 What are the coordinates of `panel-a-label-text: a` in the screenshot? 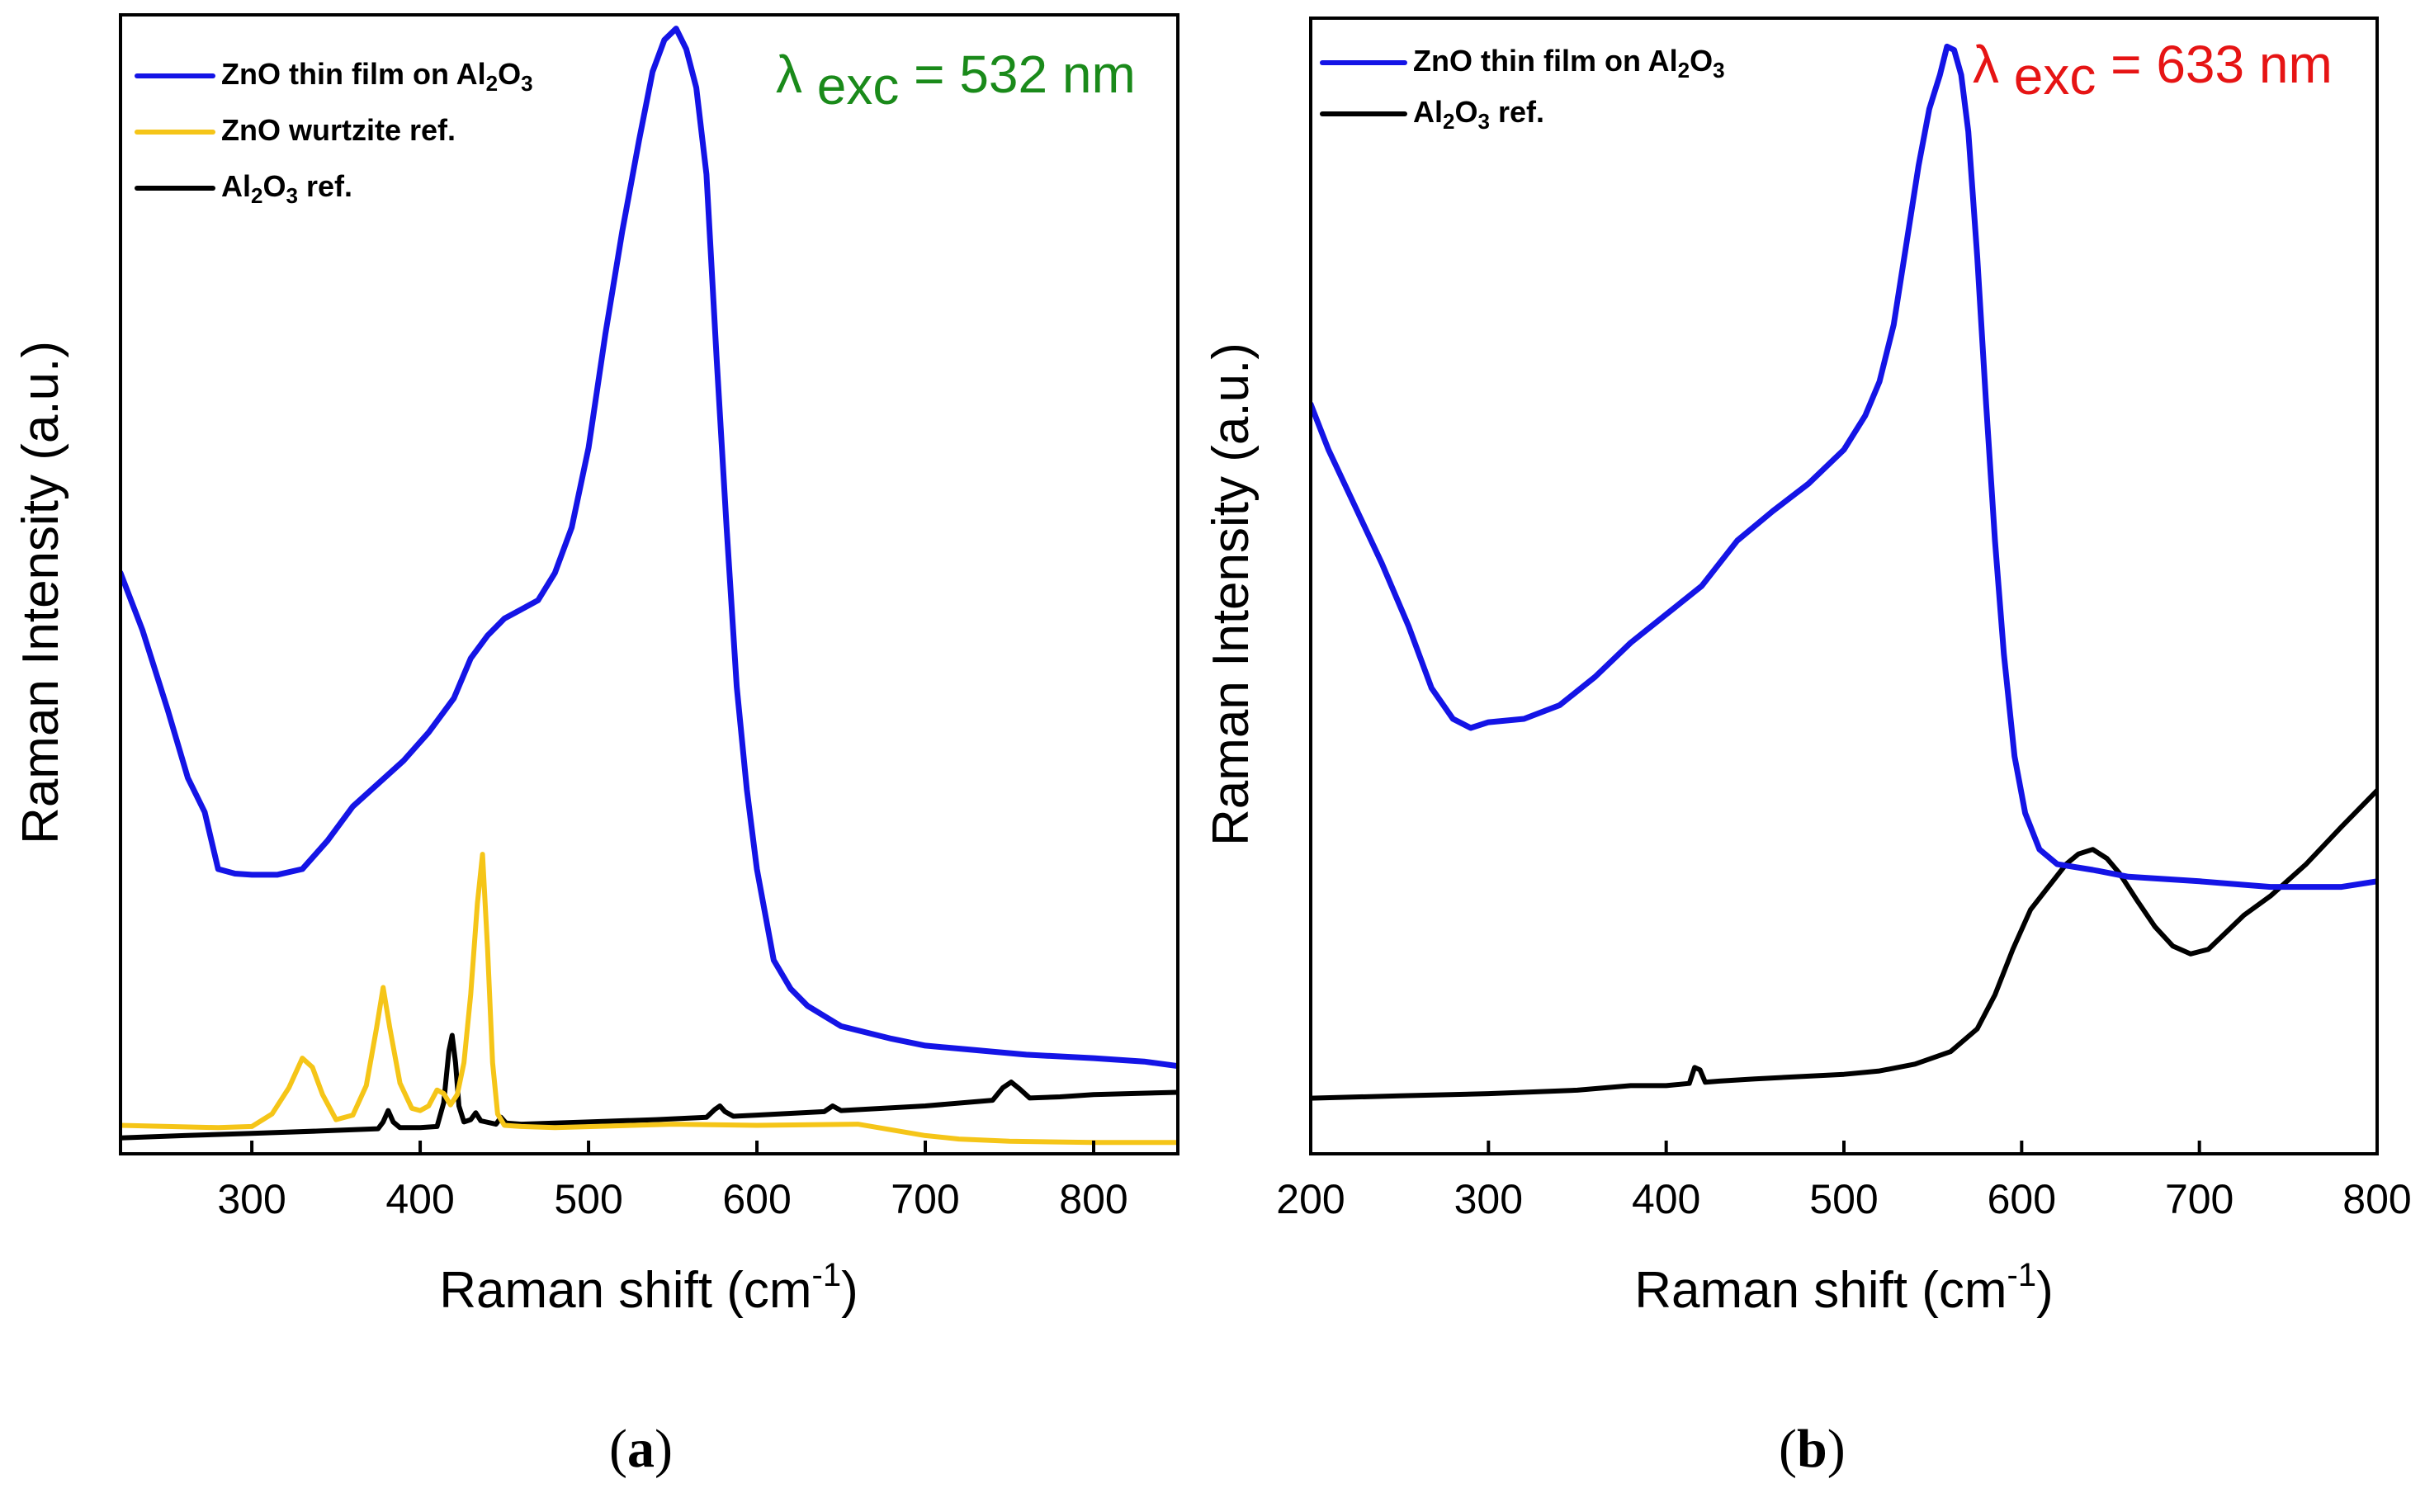 It's located at (640, 1449).